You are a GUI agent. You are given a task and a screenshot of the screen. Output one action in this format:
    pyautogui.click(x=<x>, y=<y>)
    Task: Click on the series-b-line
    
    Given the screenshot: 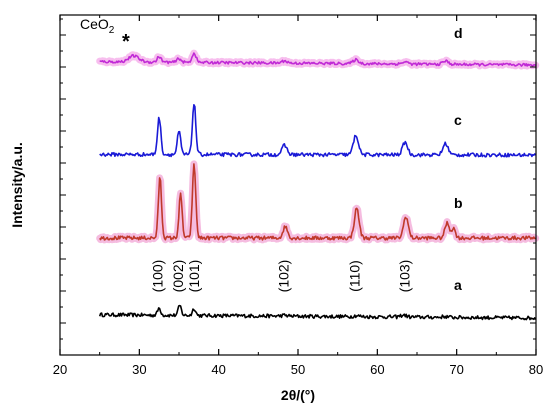 What is the action you would take?
    pyautogui.click(x=317, y=202)
    